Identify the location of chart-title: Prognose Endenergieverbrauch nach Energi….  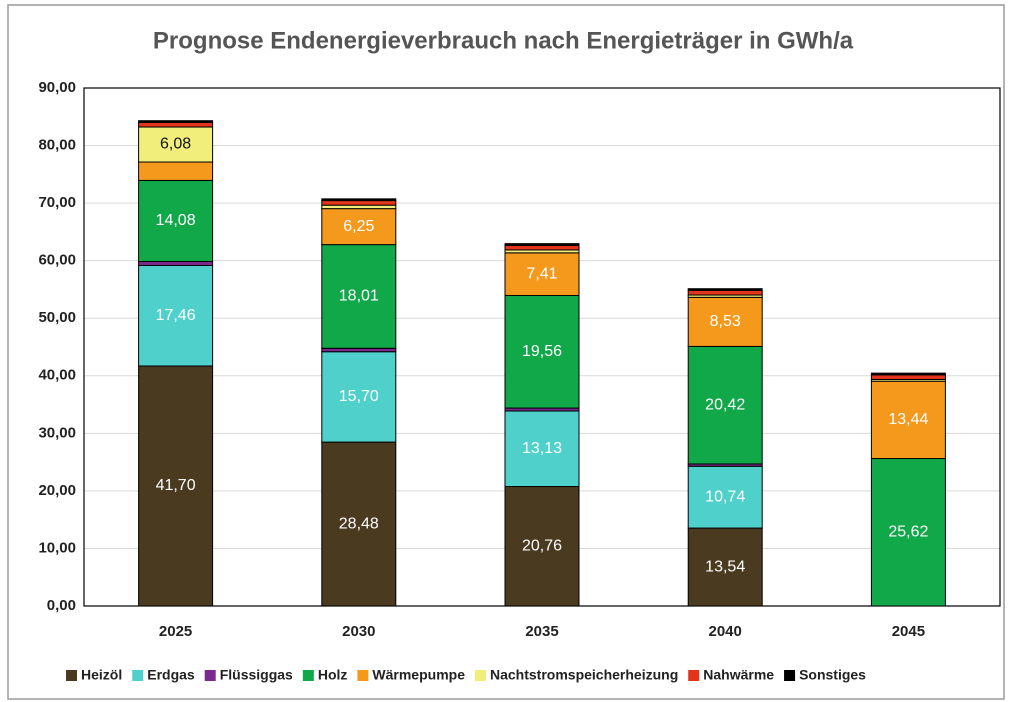
(503, 40).